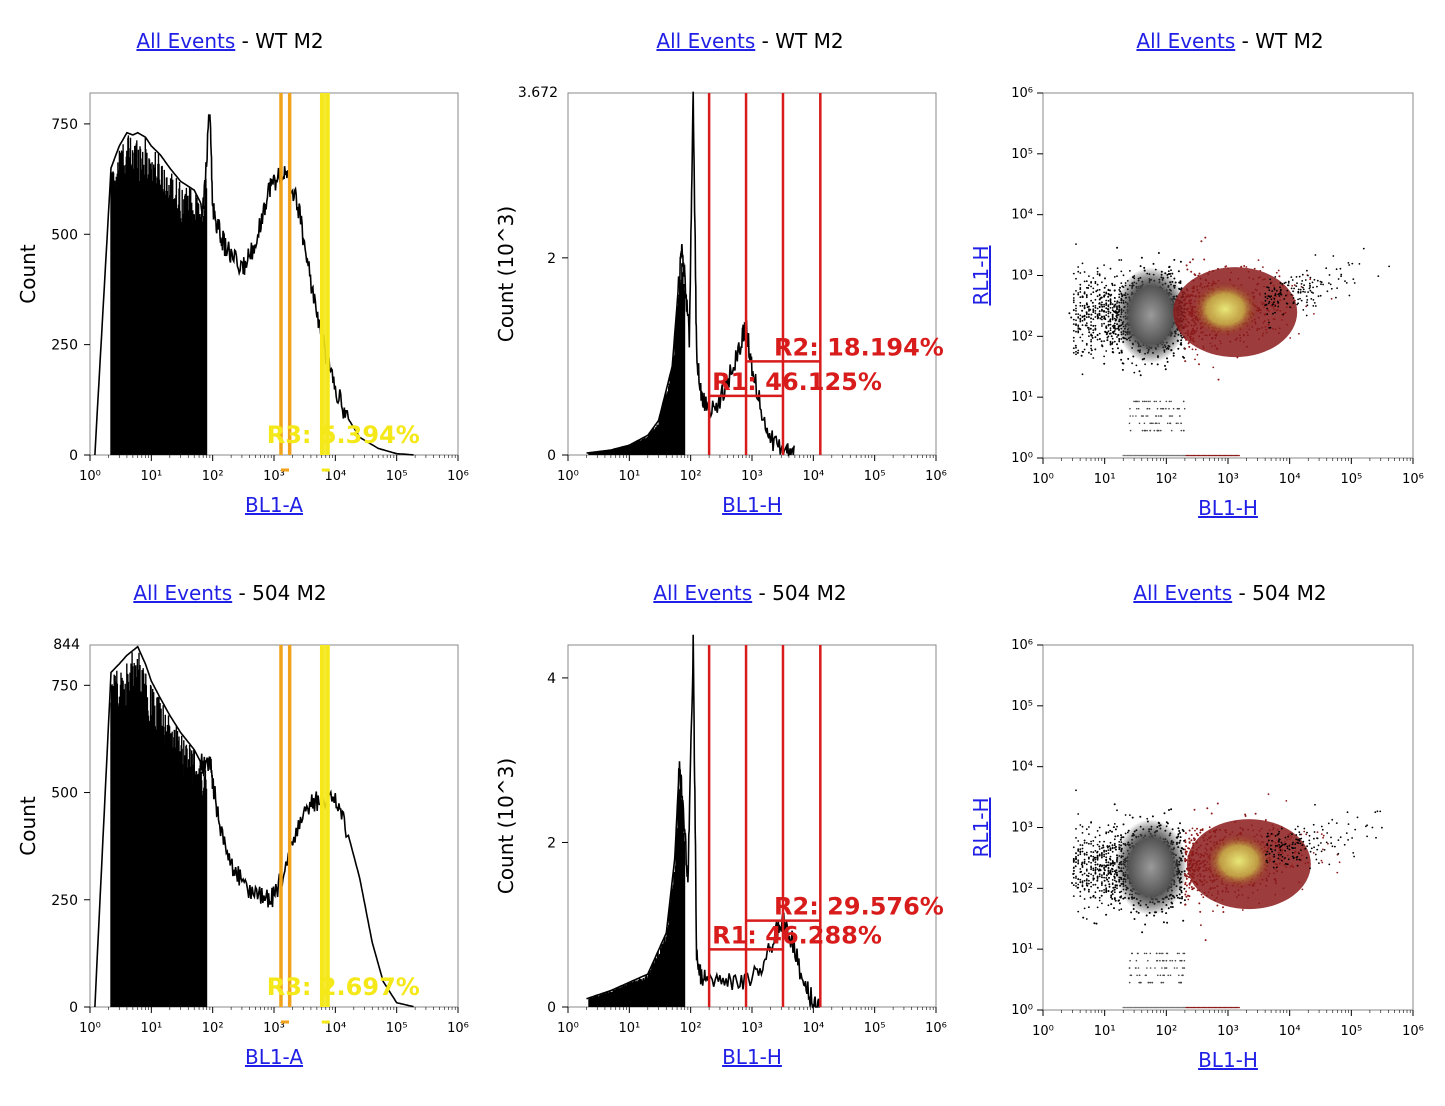 The height and width of the screenshot is (1106, 1445). What do you see at coordinates (1022, 888) in the screenshot?
I see `y-tick-label: 10²` at bounding box center [1022, 888].